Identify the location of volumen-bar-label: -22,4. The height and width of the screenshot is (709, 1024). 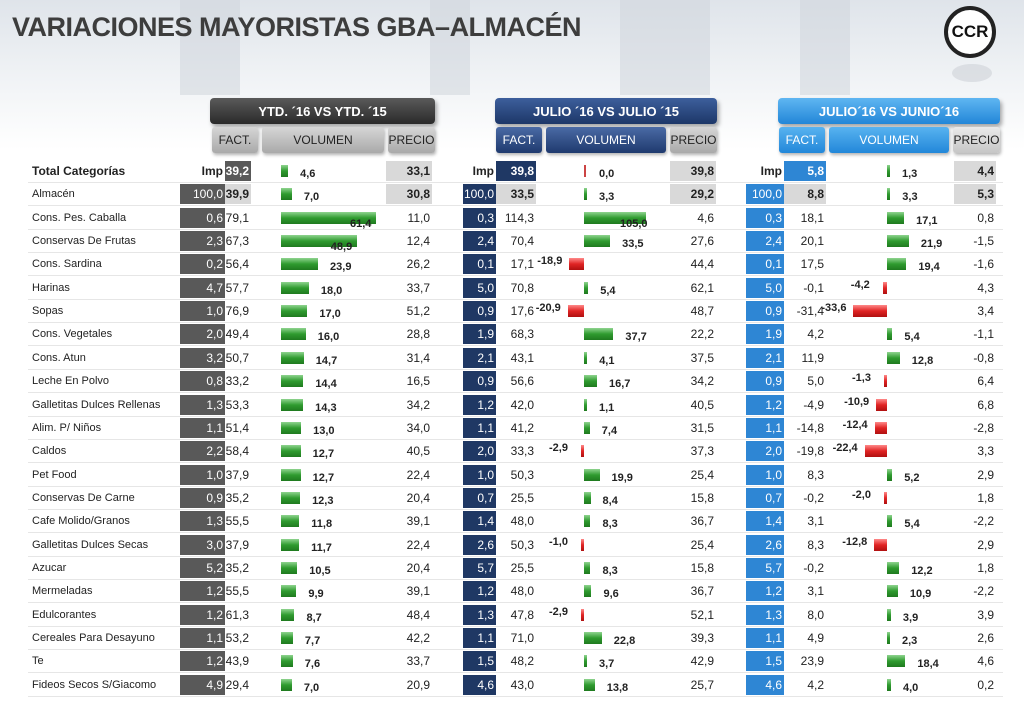
(845, 448).